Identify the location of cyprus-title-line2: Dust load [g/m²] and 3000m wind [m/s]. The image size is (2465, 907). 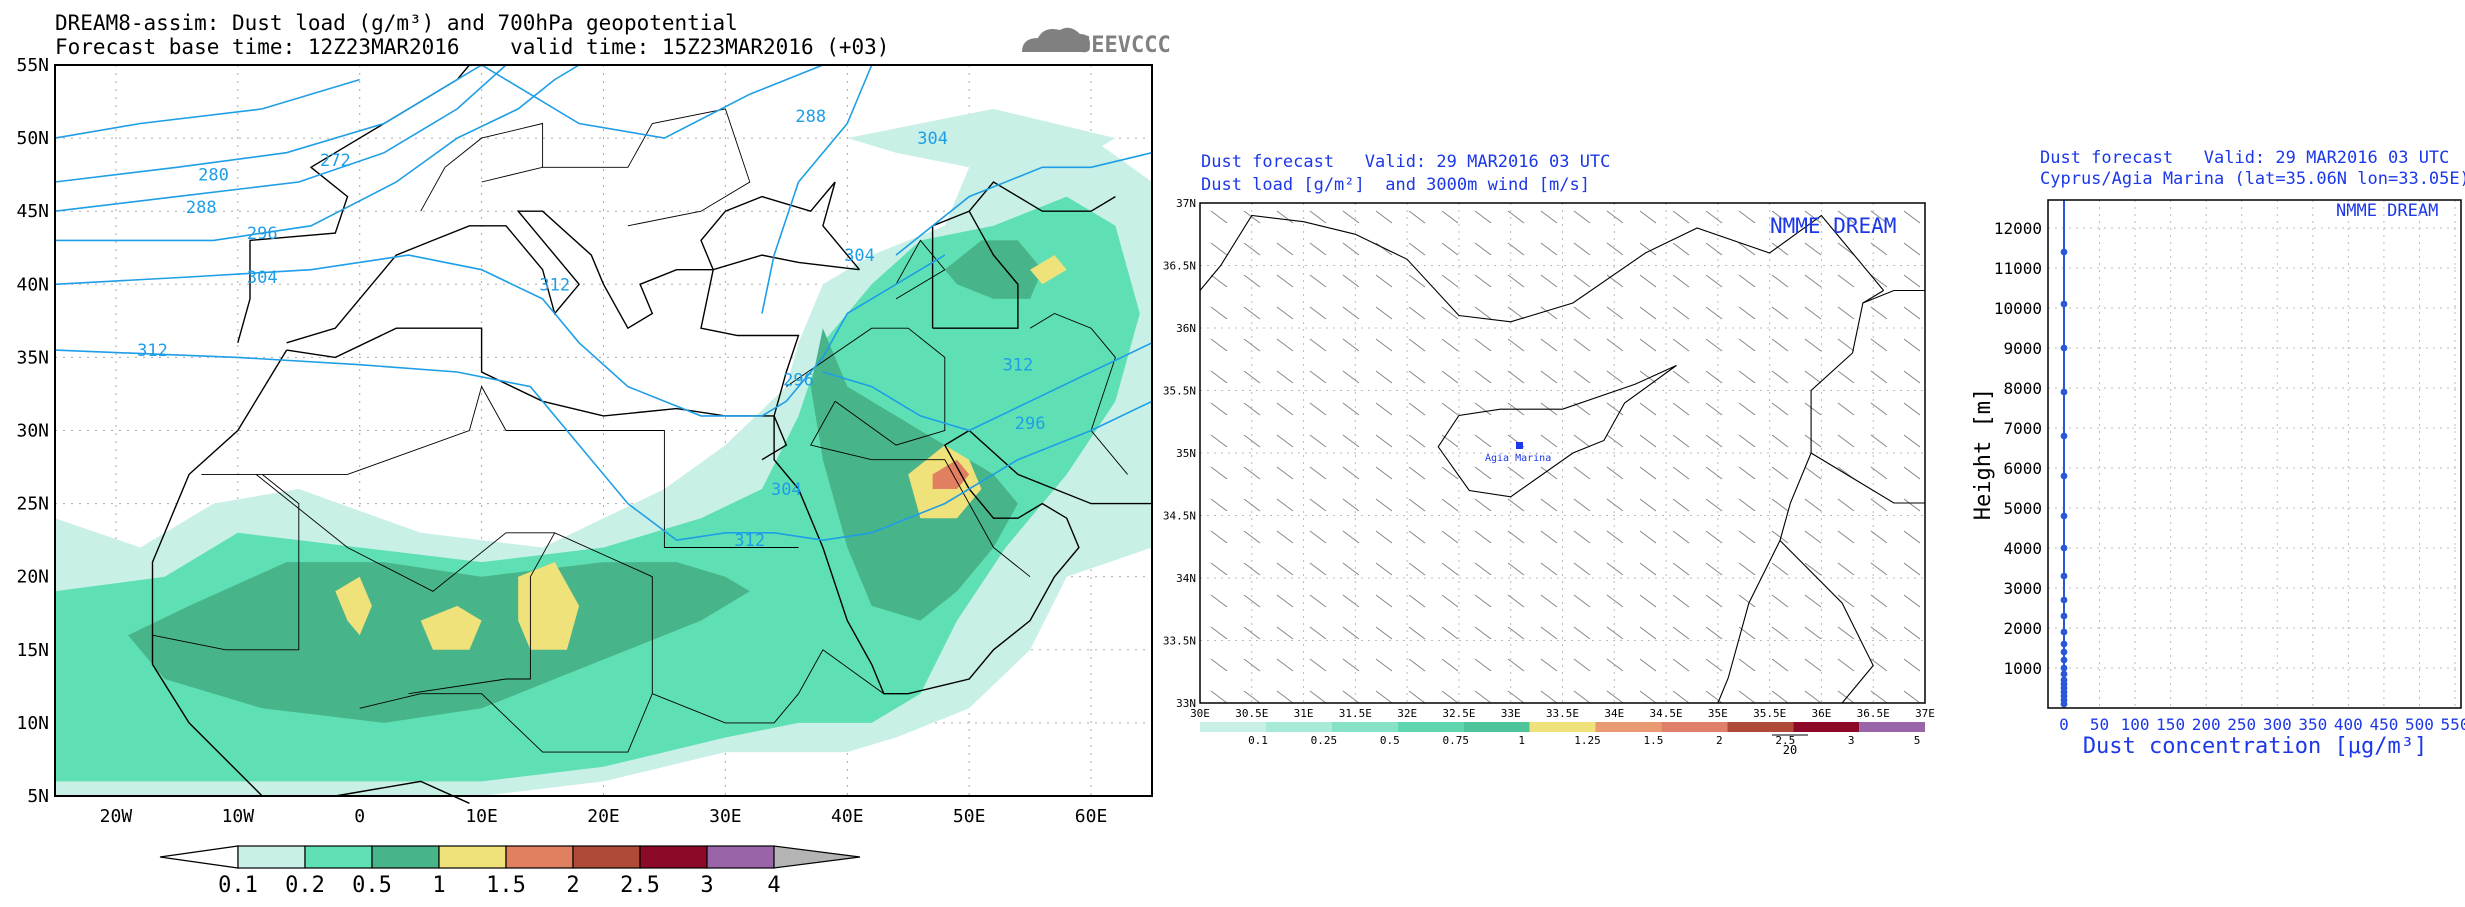
(1395, 185).